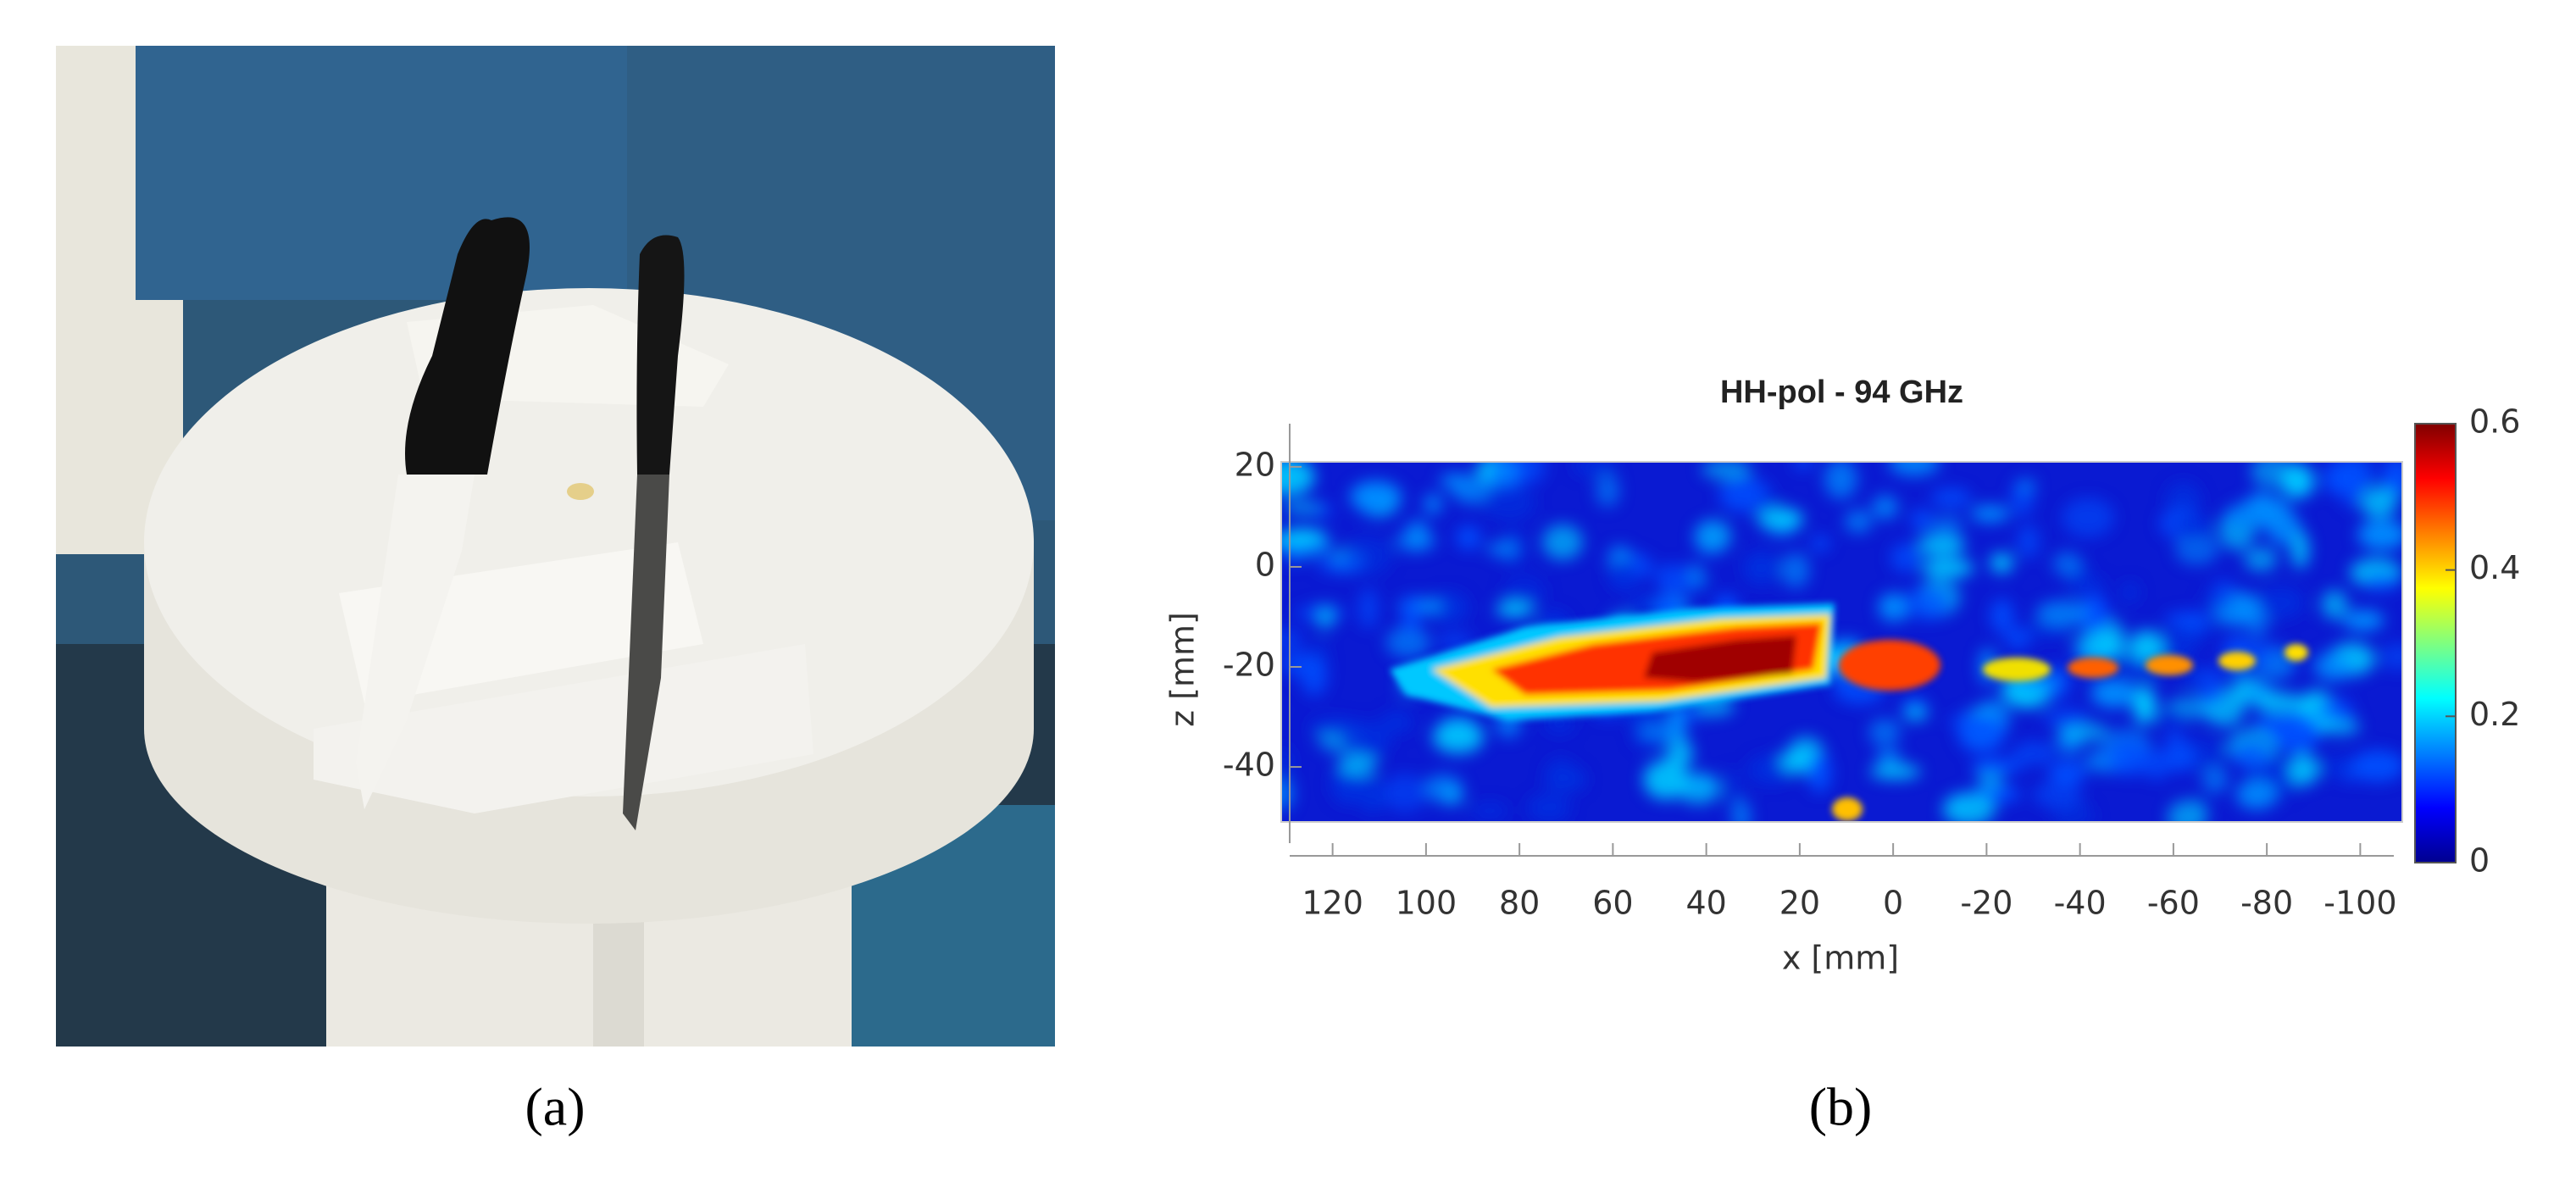 The width and height of the screenshot is (2576, 1177). What do you see at coordinates (1841, 1107) in the screenshot?
I see `caption: (b)` at bounding box center [1841, 1107].